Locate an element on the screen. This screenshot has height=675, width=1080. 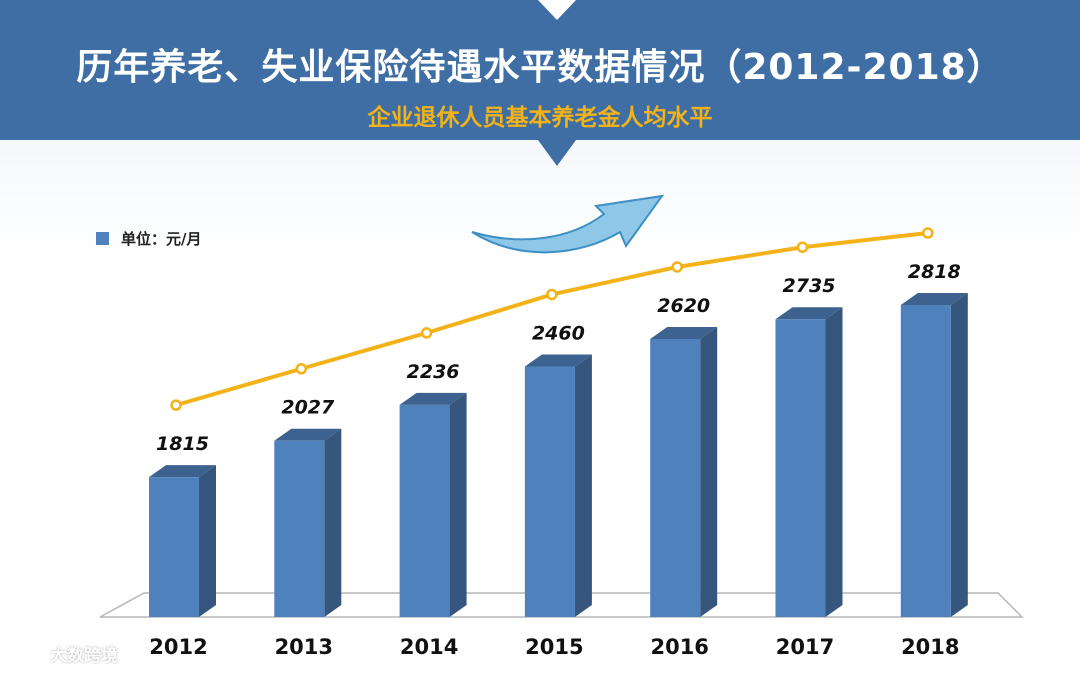
arrow-up-right-icon is located at coordinates (568, 224).